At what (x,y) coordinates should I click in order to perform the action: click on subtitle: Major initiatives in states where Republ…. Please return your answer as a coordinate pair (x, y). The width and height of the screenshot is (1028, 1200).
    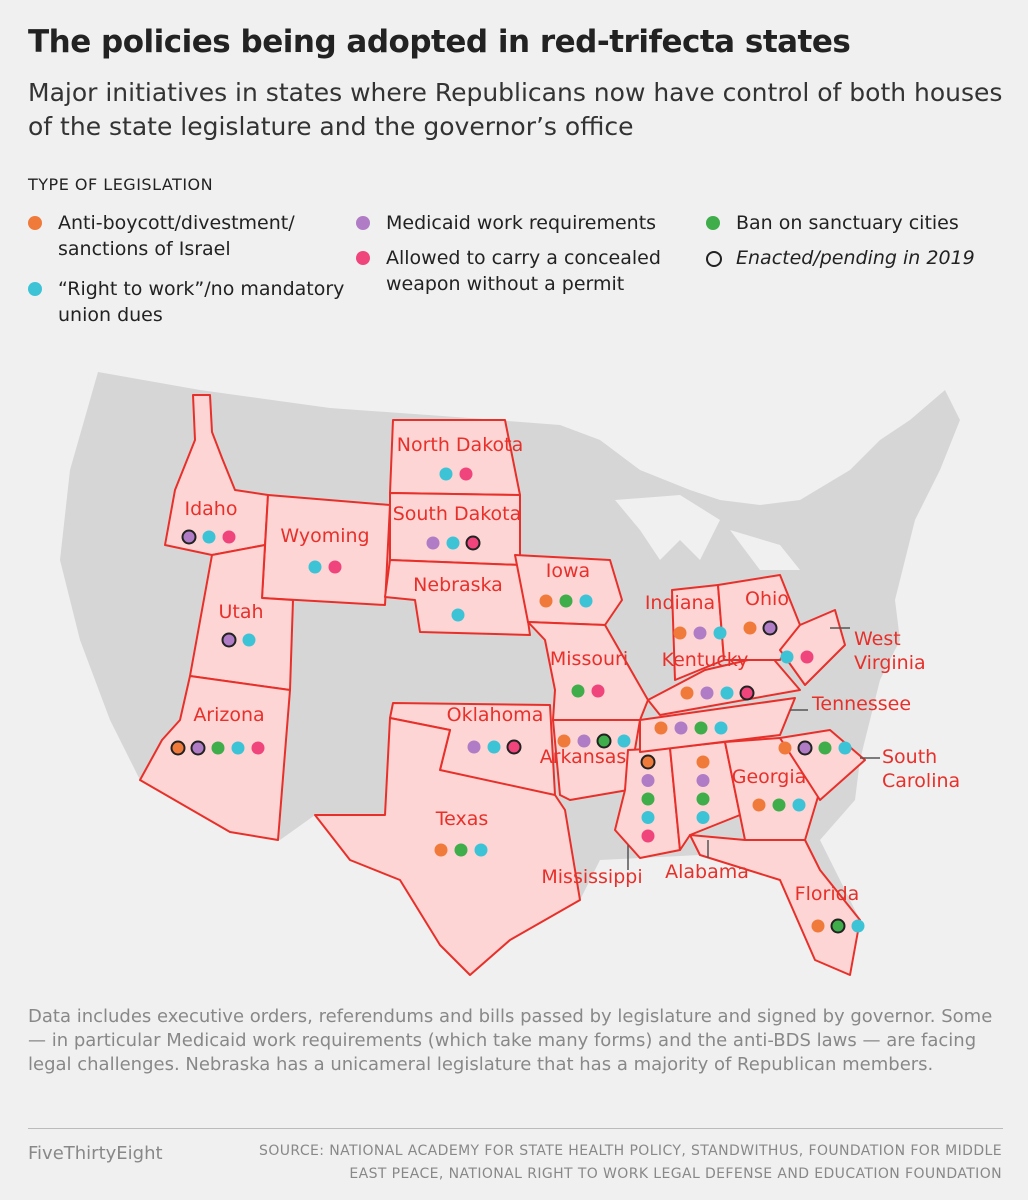
    Looking at the image, I should click on (515, 109).